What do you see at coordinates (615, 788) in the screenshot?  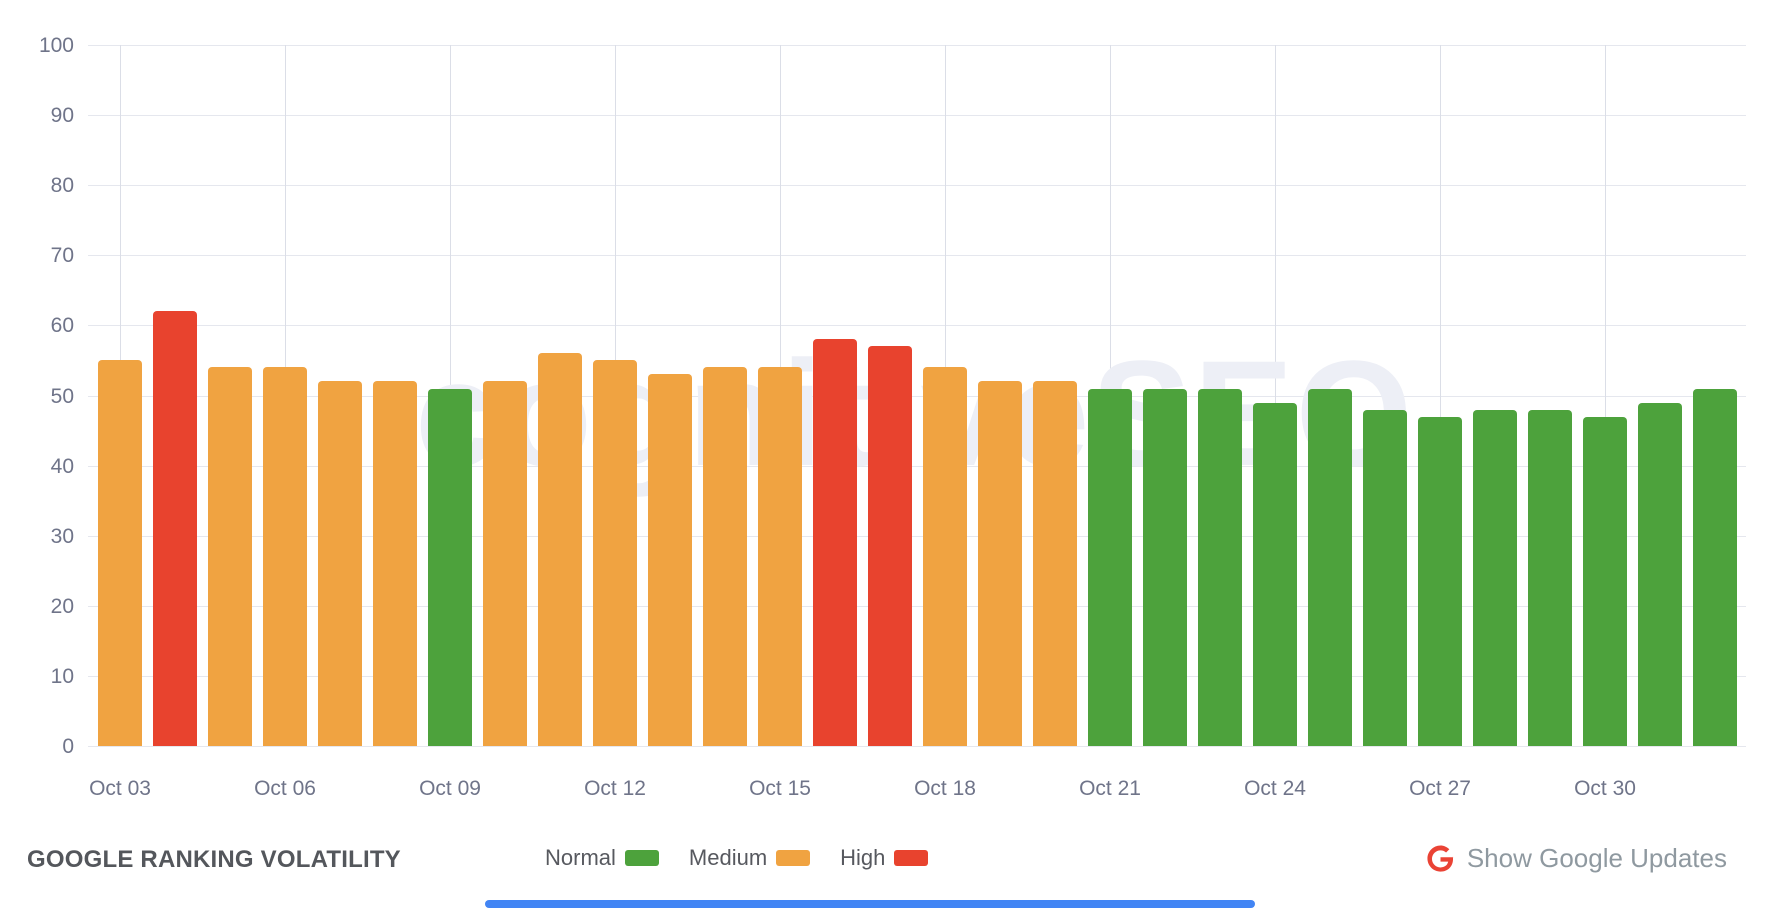 I see `x-axis-tick-label: Oct 12` at bounding box center [615, 788].